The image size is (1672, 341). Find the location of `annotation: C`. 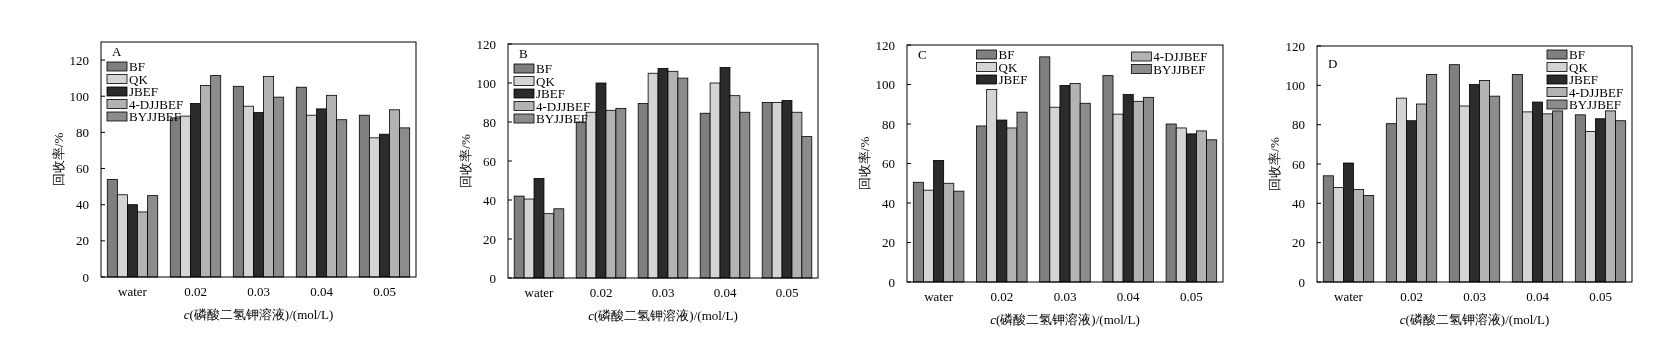

annotation: C is located at coordinates (922, 54).